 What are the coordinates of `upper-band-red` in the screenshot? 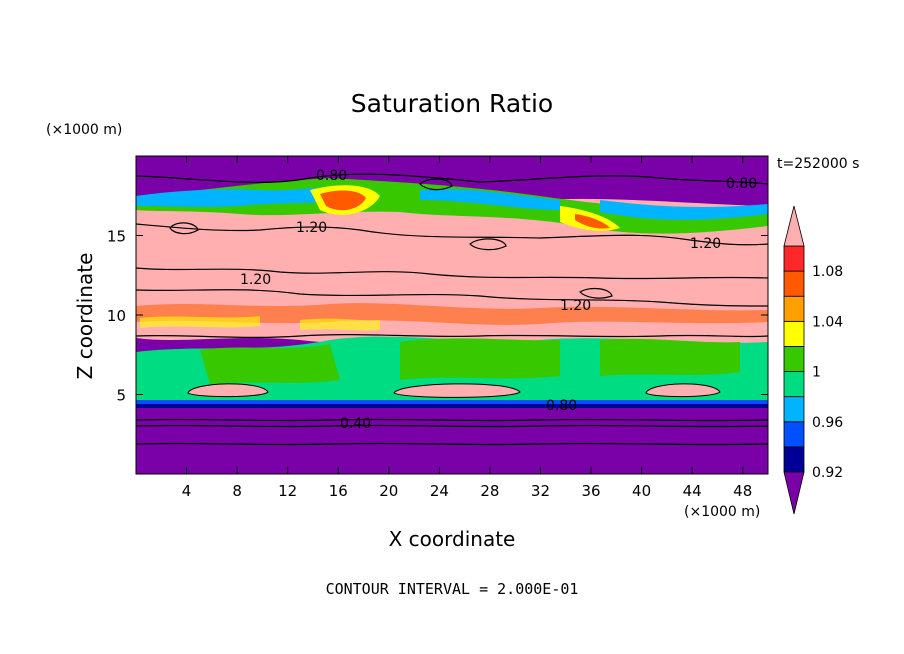 It's located at (465, 209).